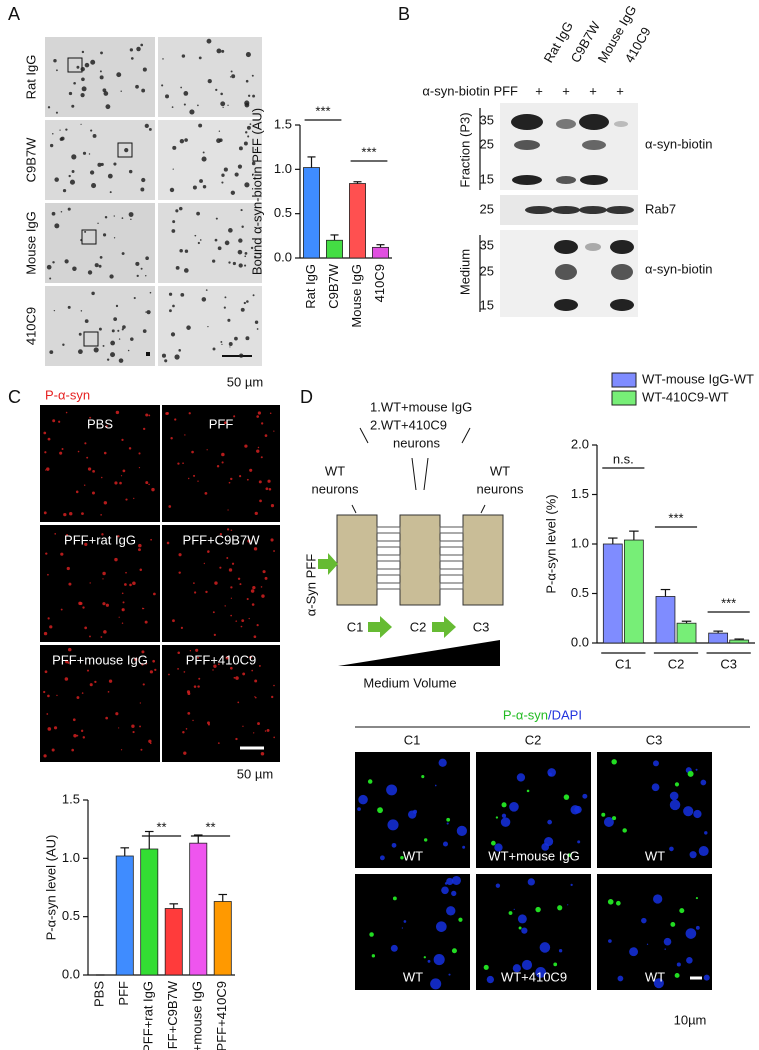 The width and height of the screenshot is (759, 1050). Describe the element at coordinates (322, 110) in the screenshot. I see `significance-label: ***` at that location.